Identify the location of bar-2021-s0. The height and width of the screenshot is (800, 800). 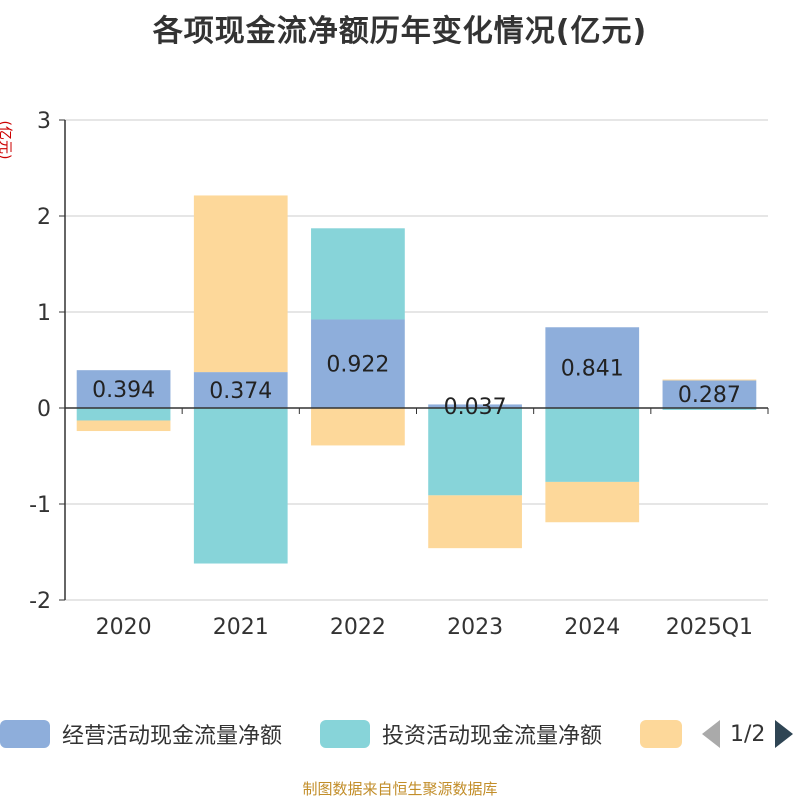
(240, 390).